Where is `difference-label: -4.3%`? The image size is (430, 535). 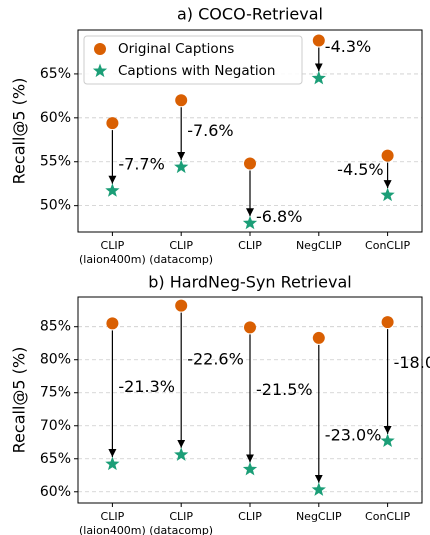 difference-label: -4.3% is located at coordinates (348, 46).